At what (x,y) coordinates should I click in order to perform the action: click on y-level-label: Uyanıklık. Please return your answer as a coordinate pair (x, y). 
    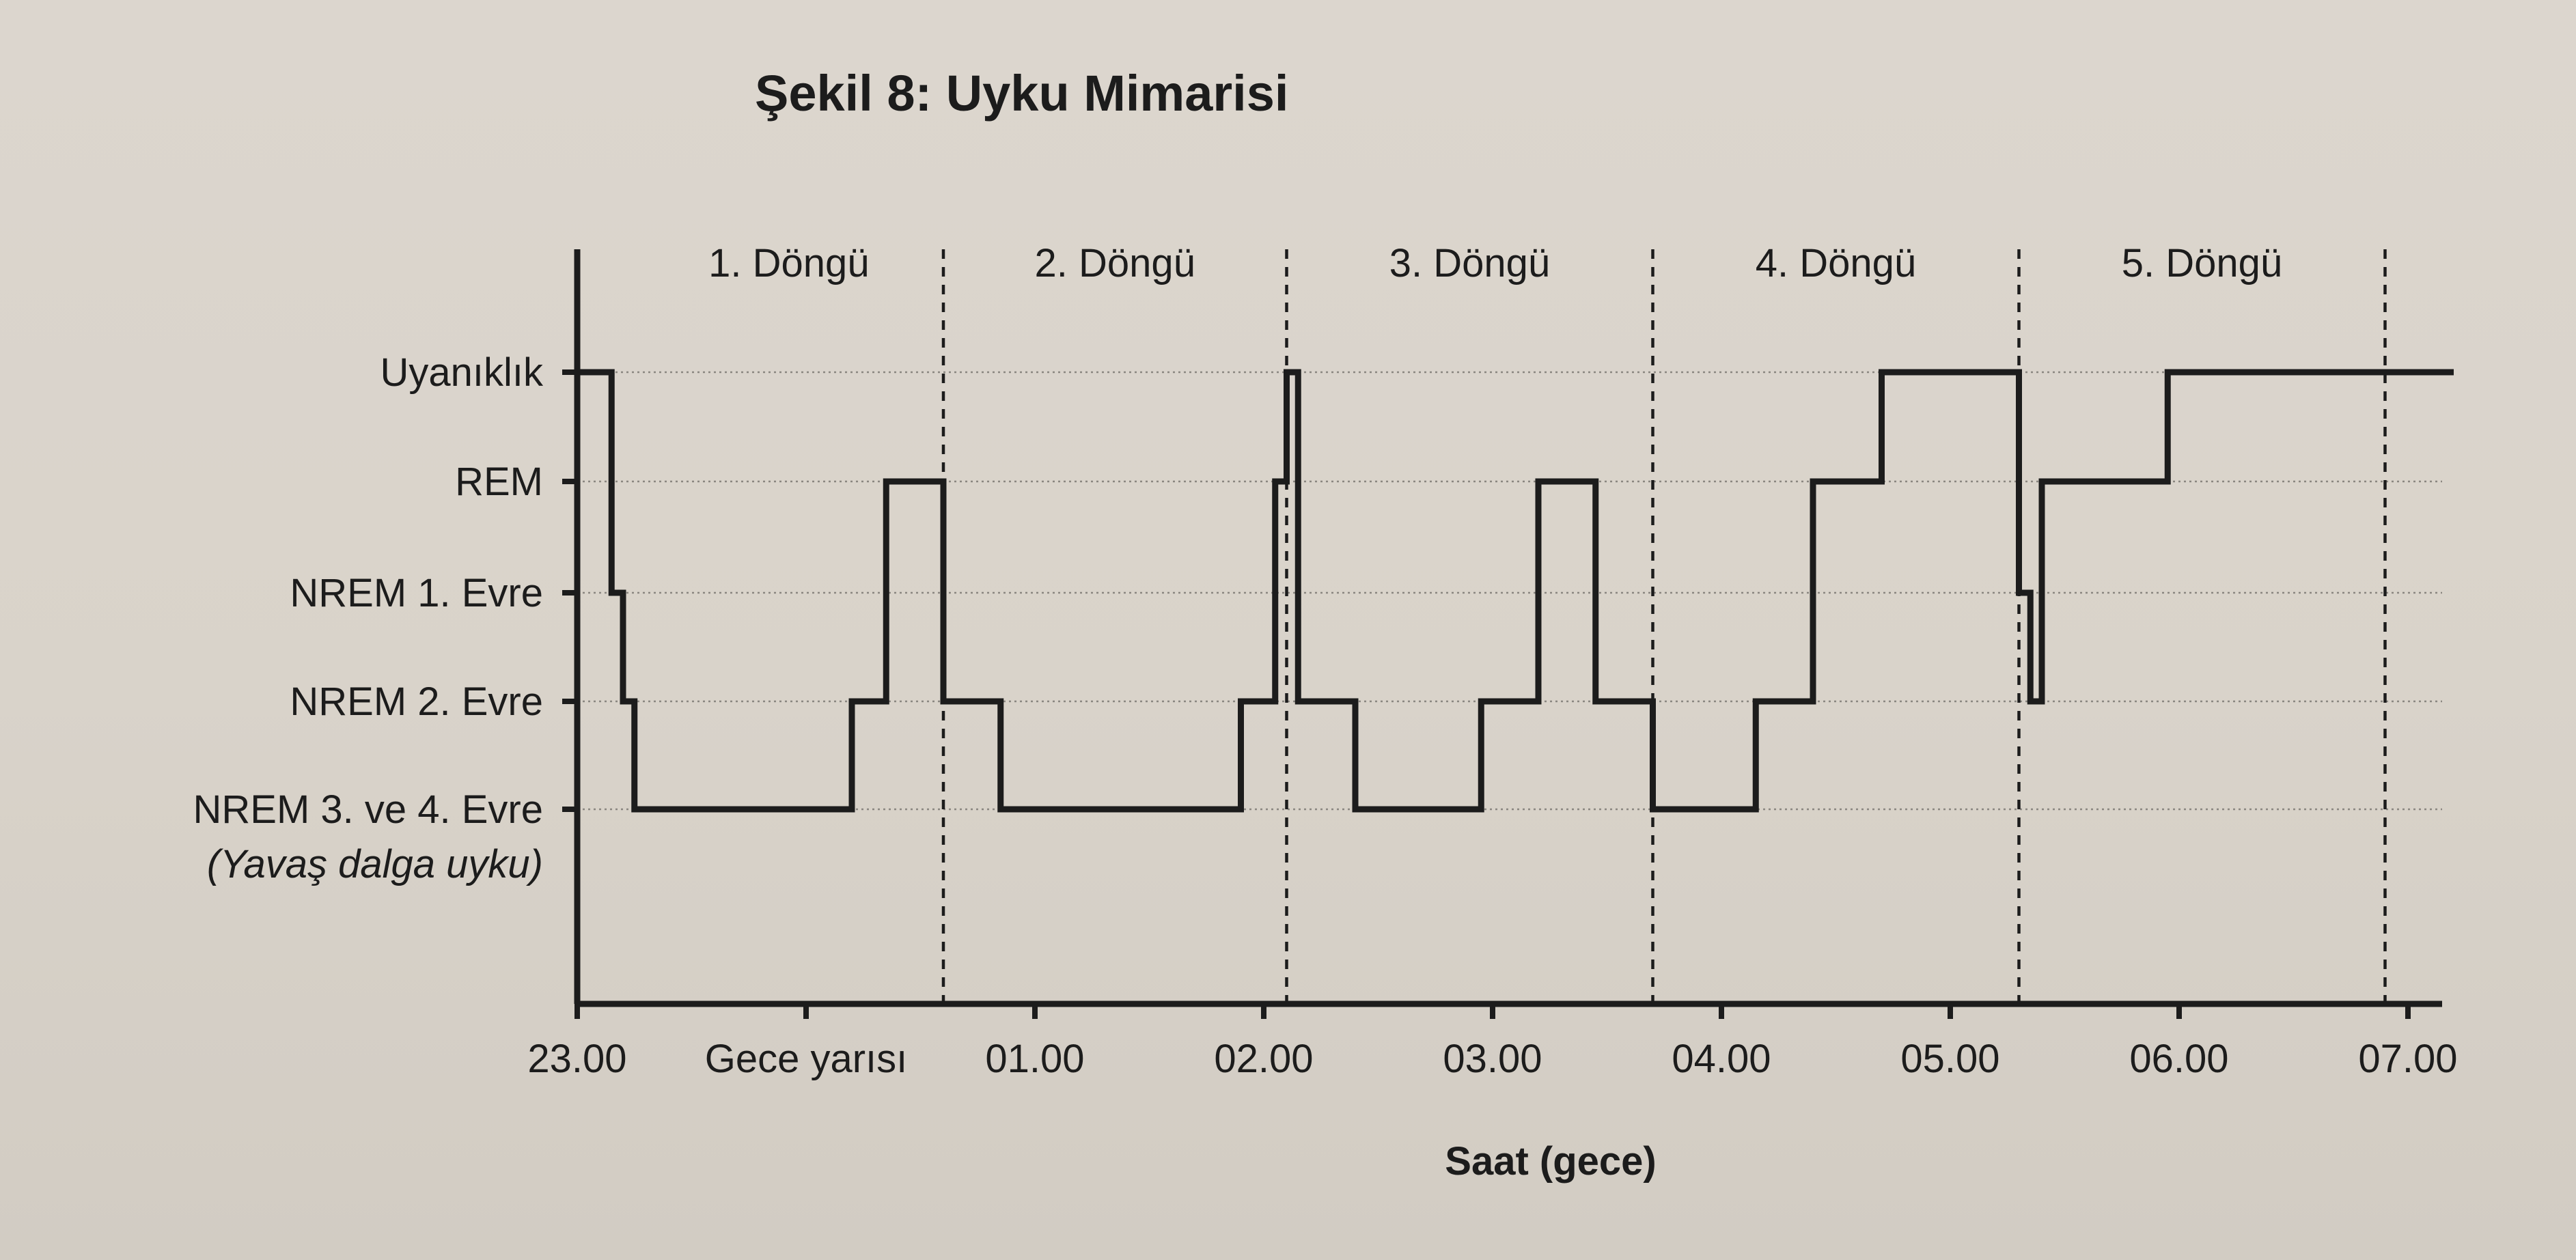
    Looking at the image, I should click on (462, 372).